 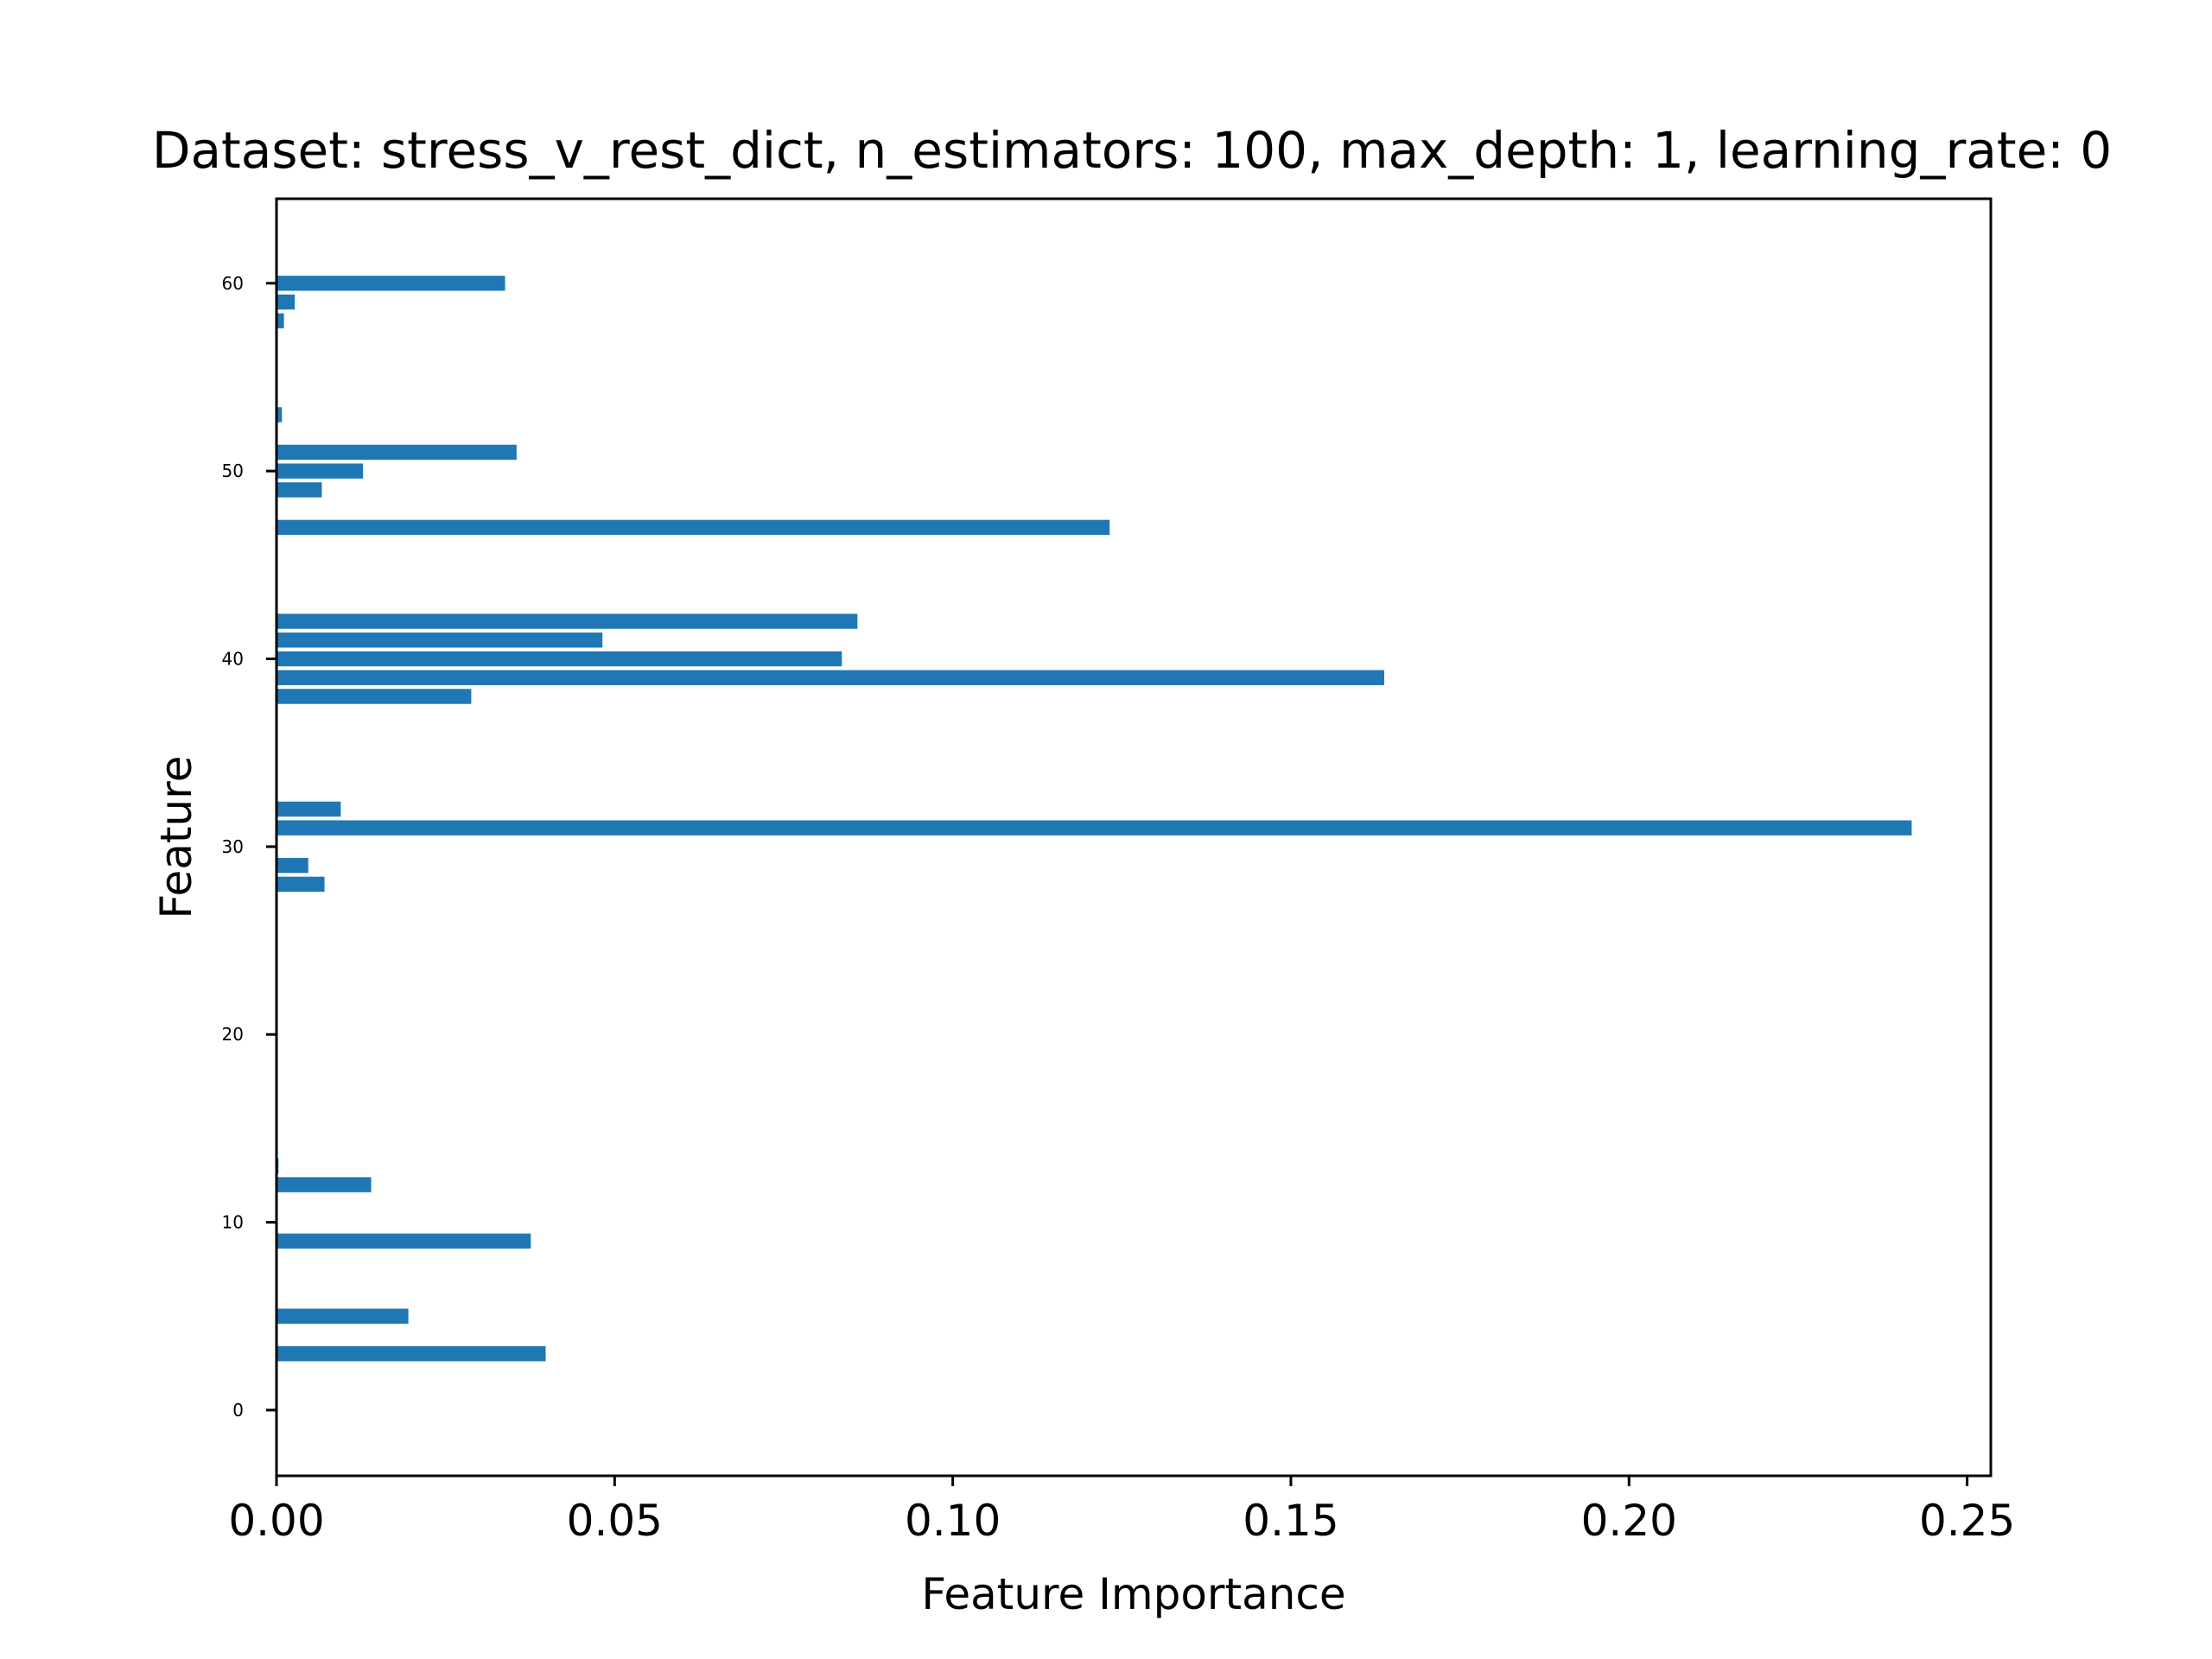 I want to click on x-tick-label: 0.05, so click(x=615, y=1521).